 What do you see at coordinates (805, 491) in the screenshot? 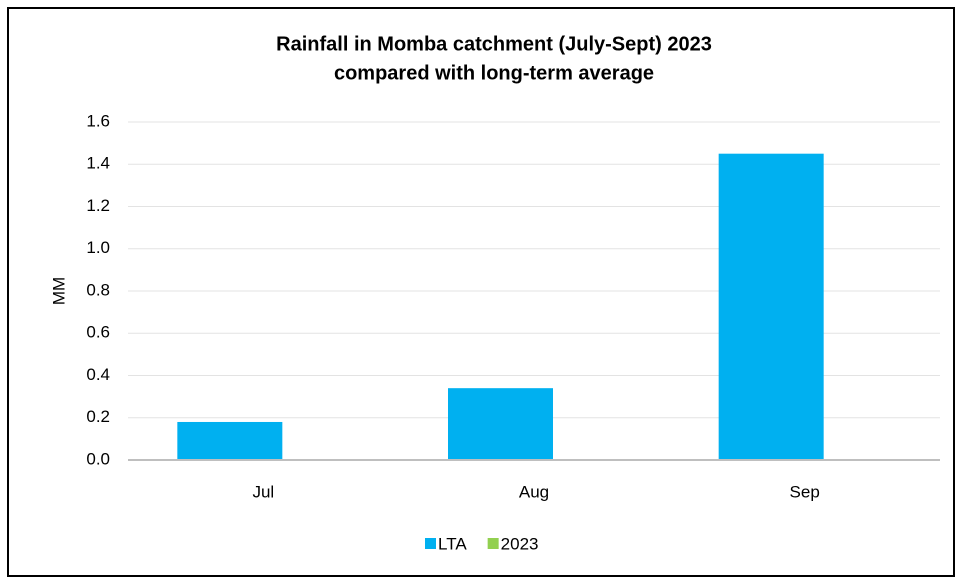
I see `x-tick-label: Sep` at bounding box center [805, 491].